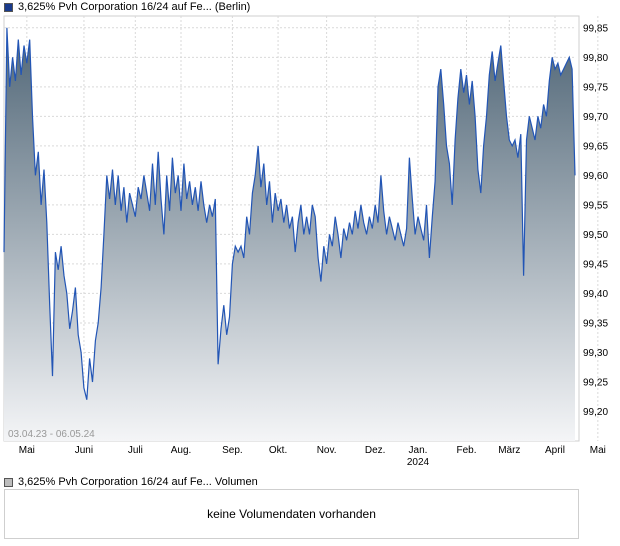 This screenshot has width=620, height=546. I want to click on x-tick-label: April, so click(555, 450).